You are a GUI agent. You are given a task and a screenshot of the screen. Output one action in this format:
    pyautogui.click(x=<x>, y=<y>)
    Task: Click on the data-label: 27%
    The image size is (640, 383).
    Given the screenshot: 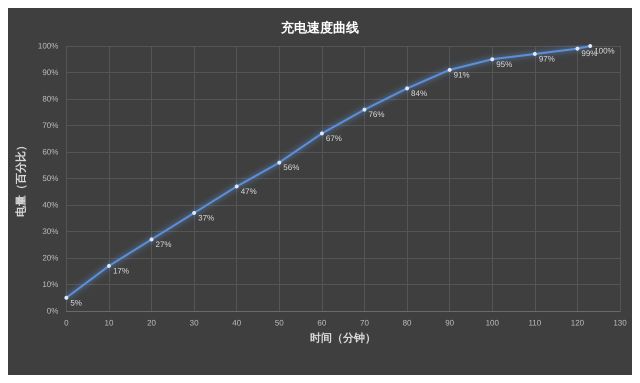 What is the action you would take?
    pyautogui.click(x=164, y=244)
    